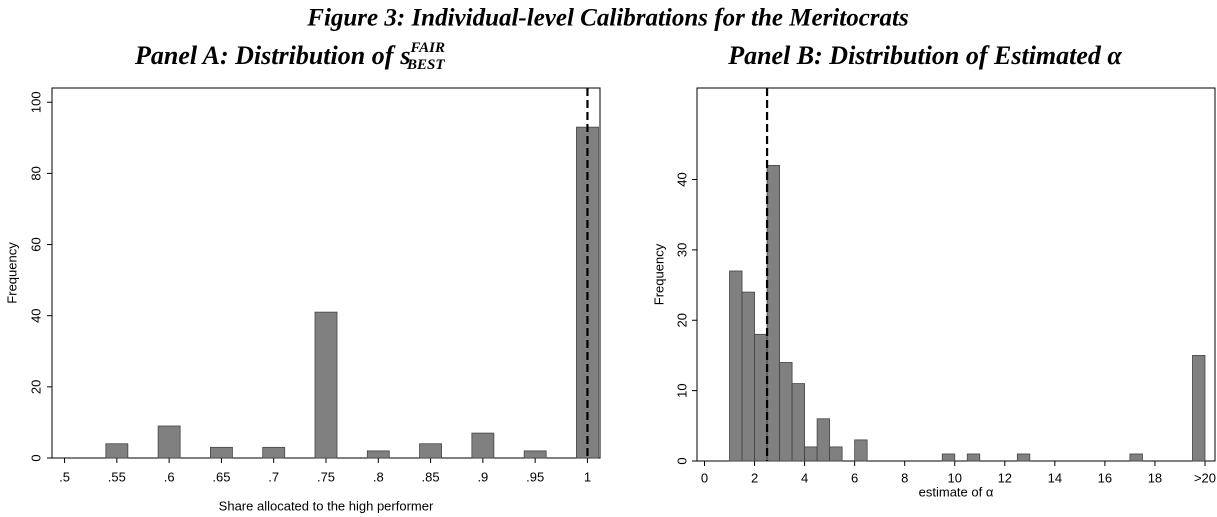 Image resolution: width=1217 pixels, height=517 pixels. Describe the element at coordinates (431, 476) in the screenshot. I see `x-tick-label: .85` at that location.